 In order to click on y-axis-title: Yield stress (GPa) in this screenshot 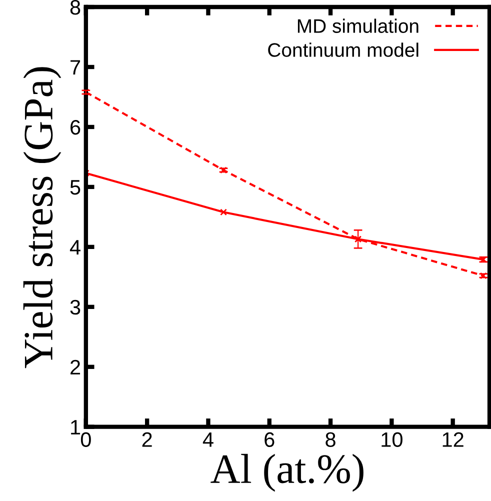, I will do `click(42, 217)`.